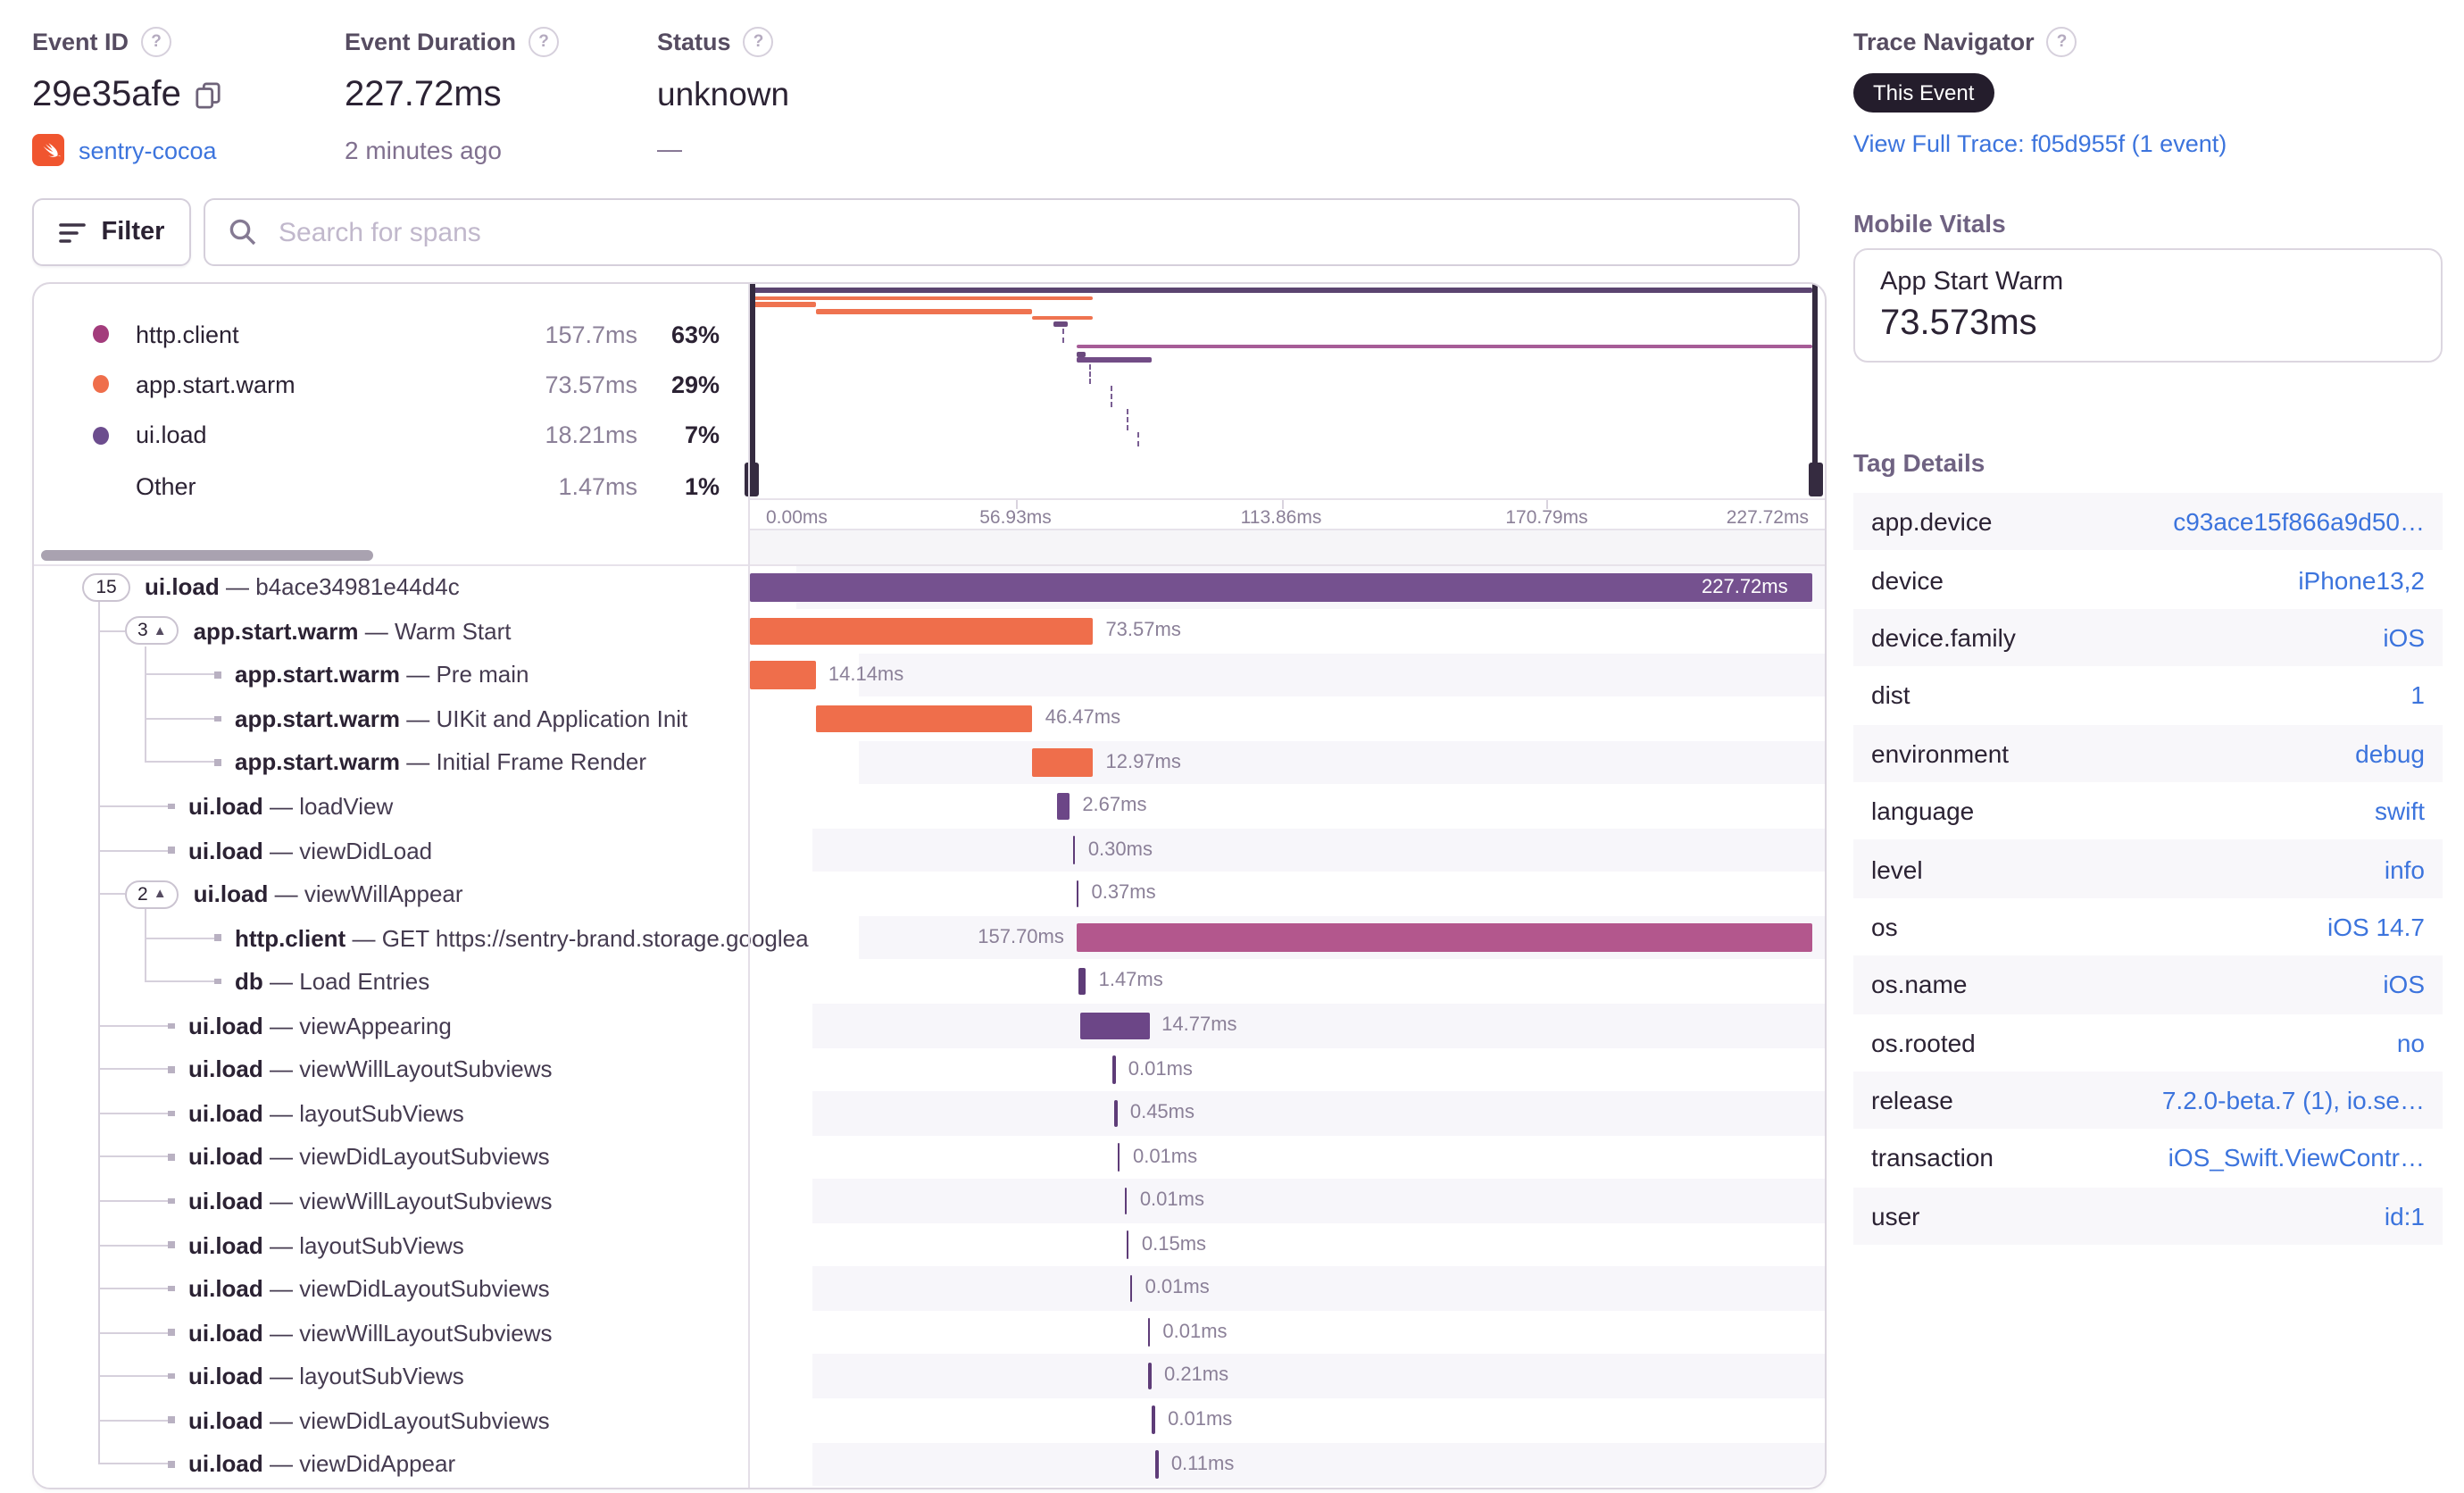  I want to click on scrollbar-thumb, so click(207, 555).